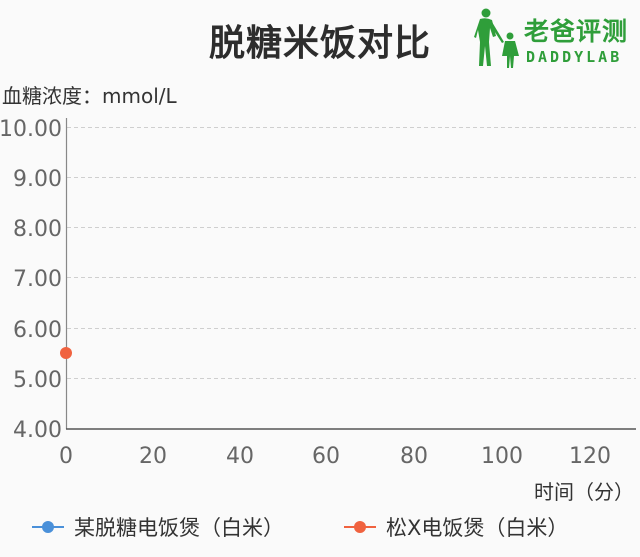 This screenshot has height=557, width=640. Describe the element at coordinates (37, 229) in the screenshot. I see `y-tick: 8.00` at that location.